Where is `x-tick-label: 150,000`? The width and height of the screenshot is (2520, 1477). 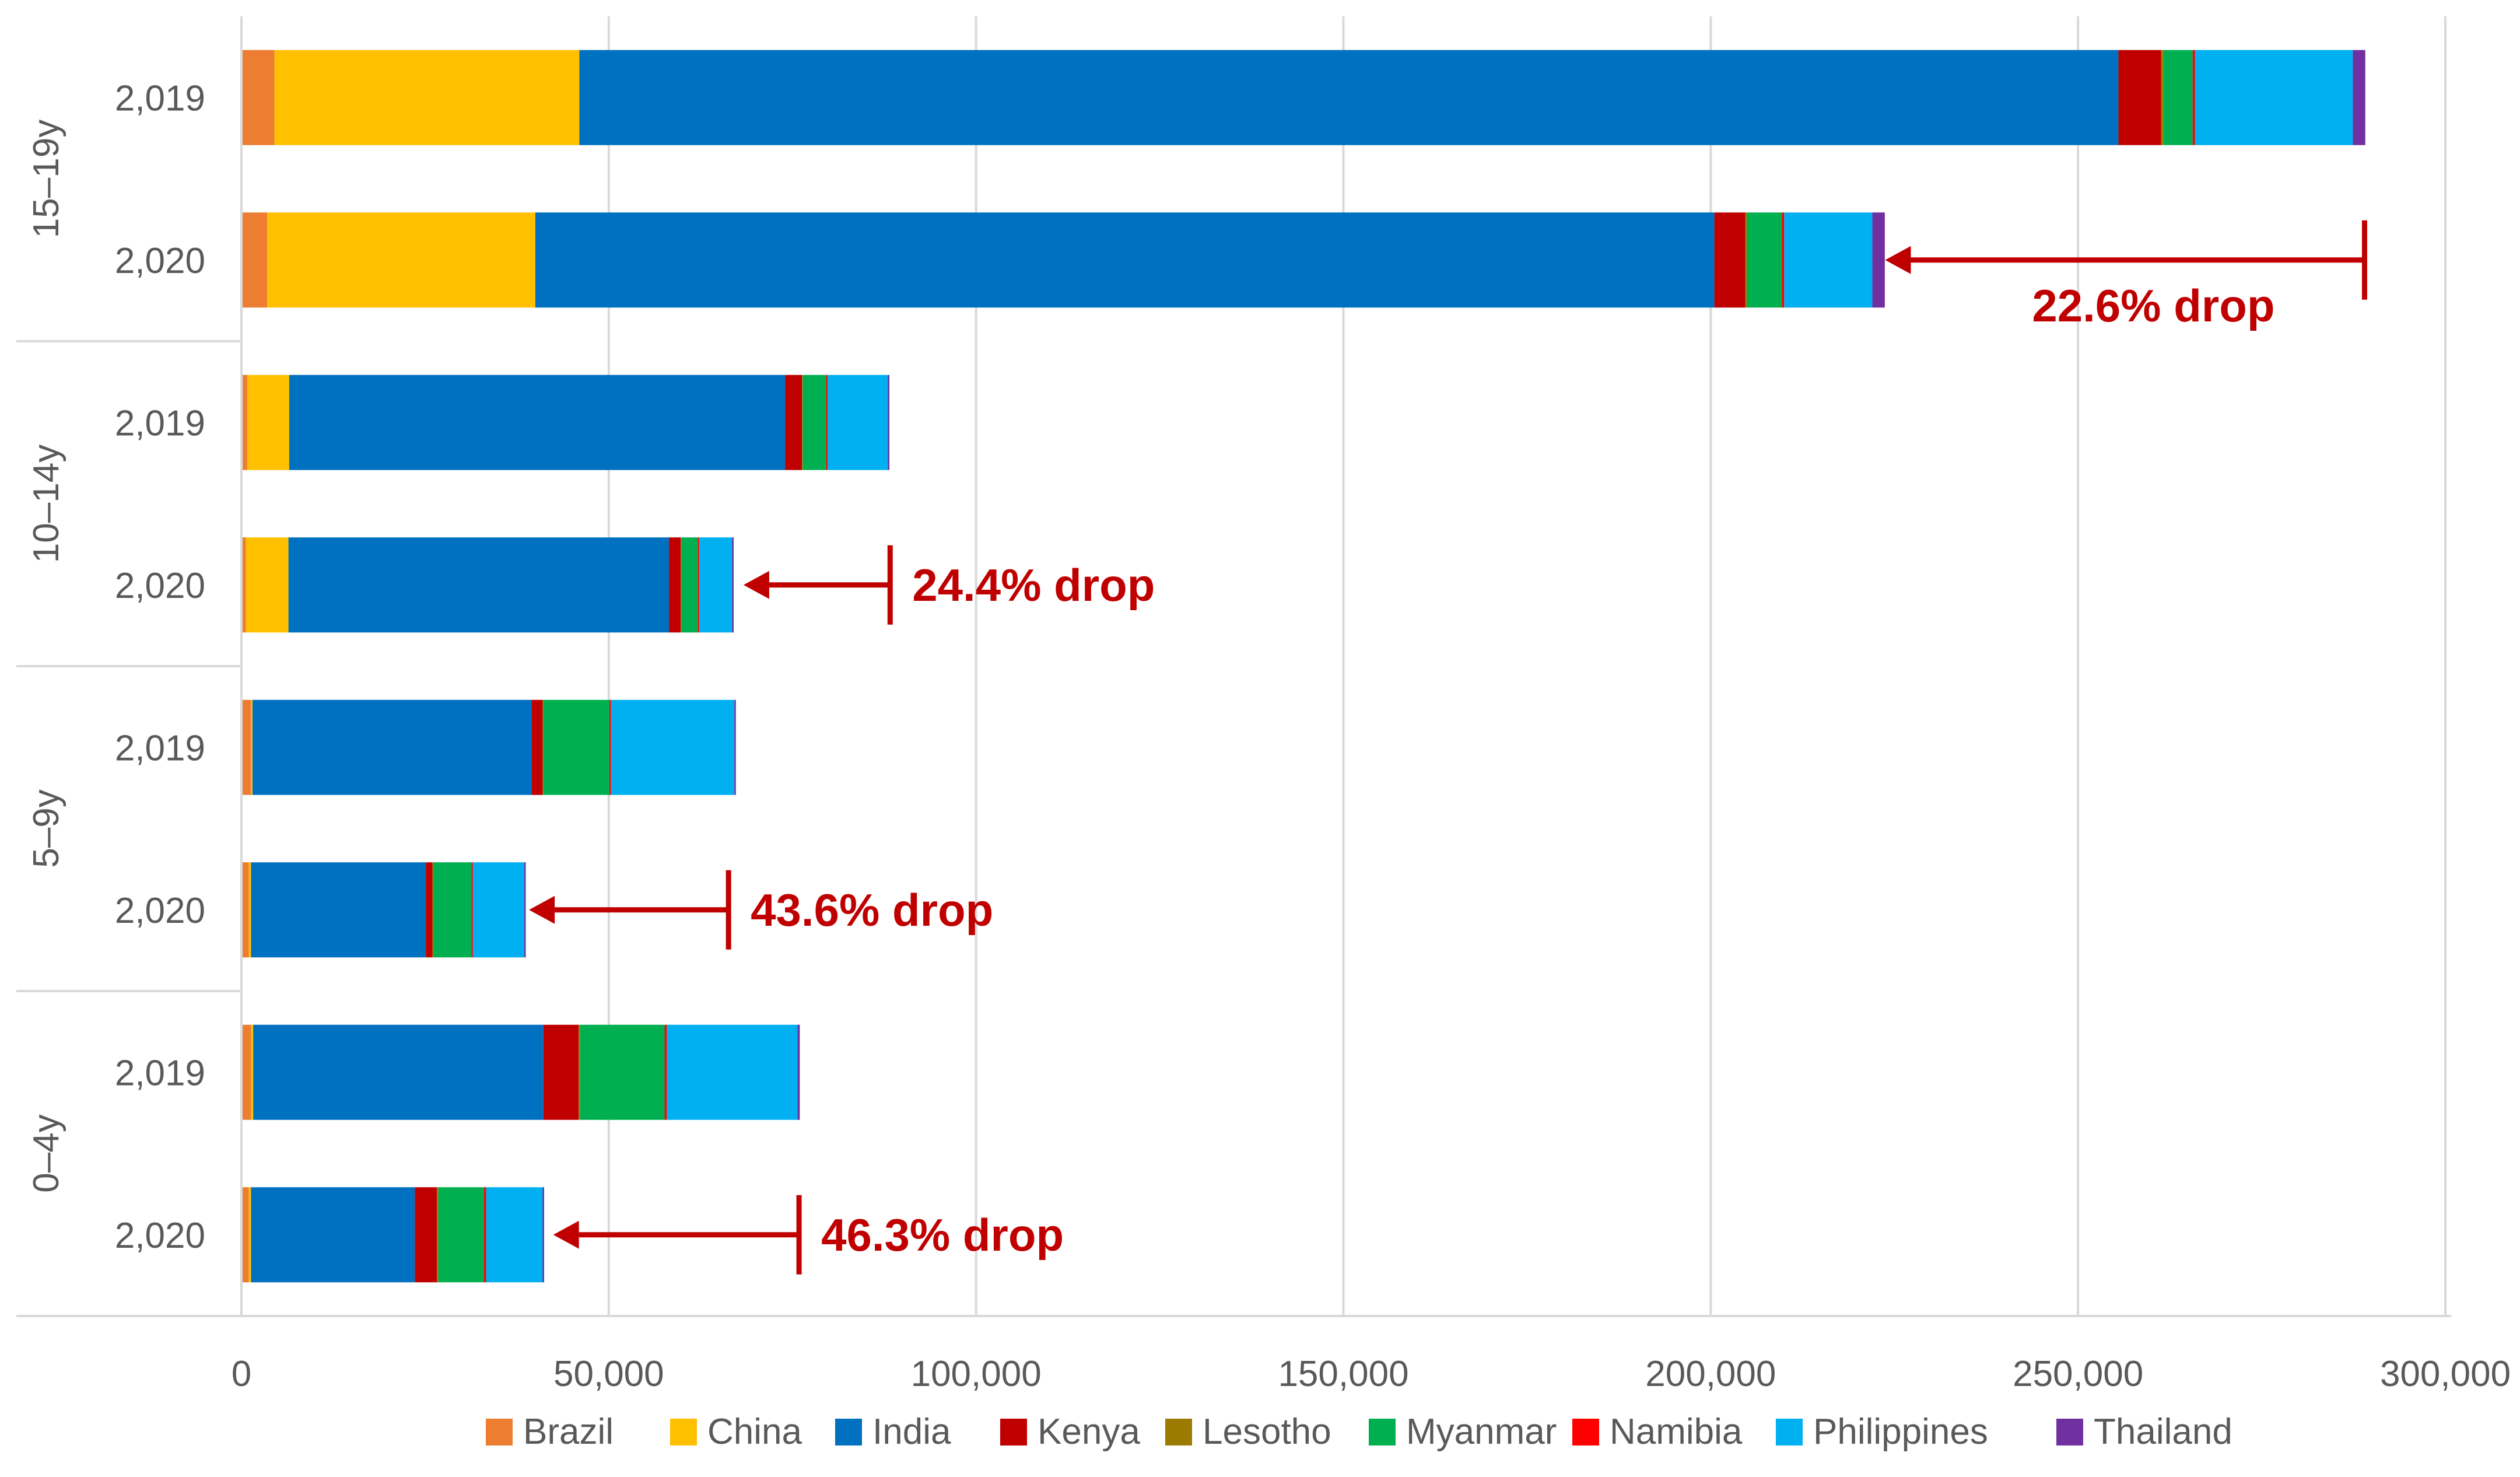 x-tick-label: 150,000 is located at coordinates (1343, 1374).